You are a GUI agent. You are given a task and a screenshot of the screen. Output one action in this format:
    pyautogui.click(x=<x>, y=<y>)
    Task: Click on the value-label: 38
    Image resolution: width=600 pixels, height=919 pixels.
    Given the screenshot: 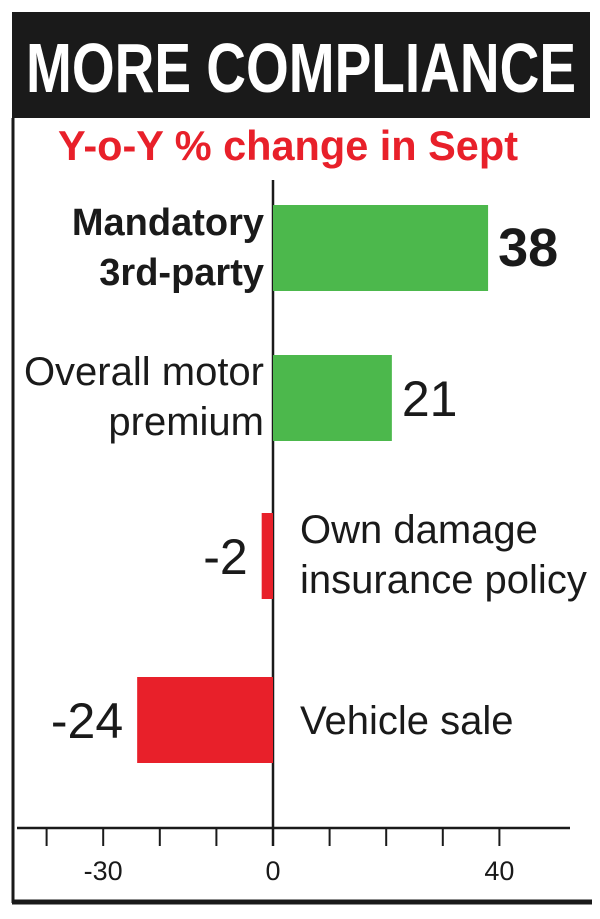 What is the action you would take?
    pyautogui.click(x=528, y=248)
    